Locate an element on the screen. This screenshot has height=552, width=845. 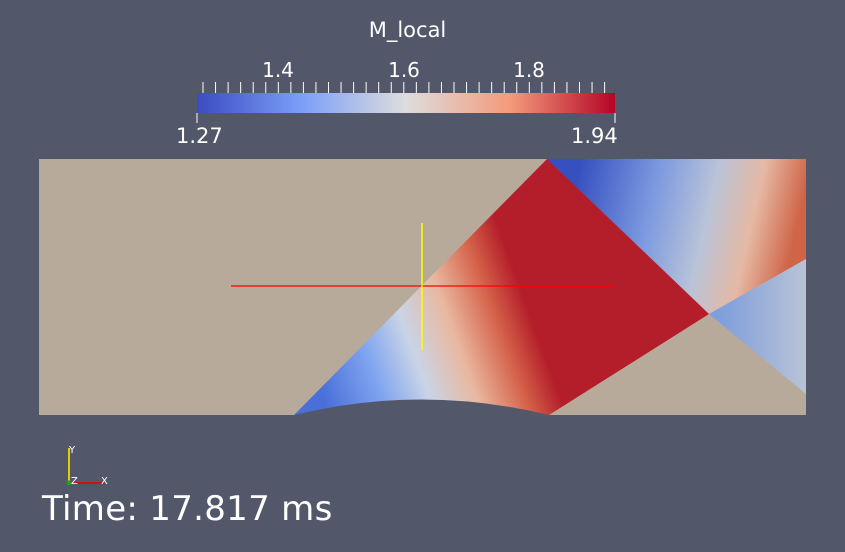
time-annotation: Time: 17.817 ms is located at coordinates (187, 509).